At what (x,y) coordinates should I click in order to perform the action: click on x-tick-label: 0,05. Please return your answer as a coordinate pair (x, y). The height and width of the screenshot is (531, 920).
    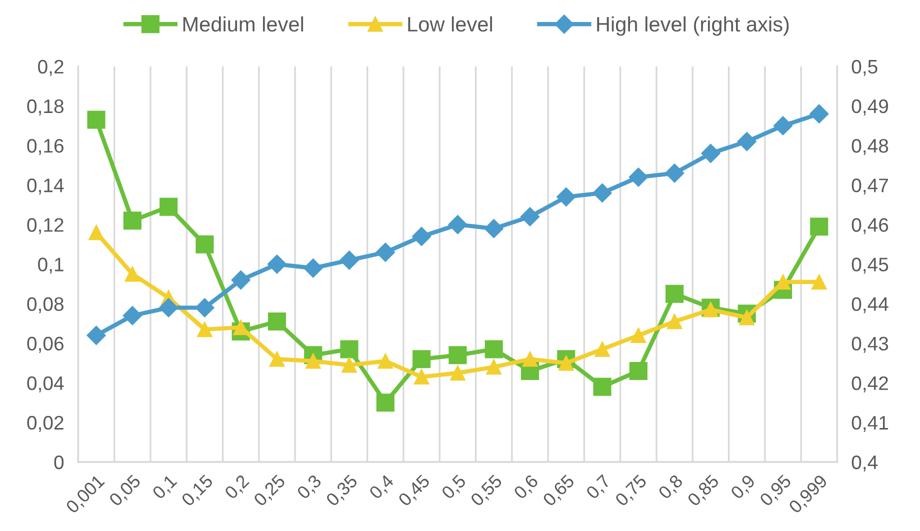
    Looking at the image, I should click on (125, 491).